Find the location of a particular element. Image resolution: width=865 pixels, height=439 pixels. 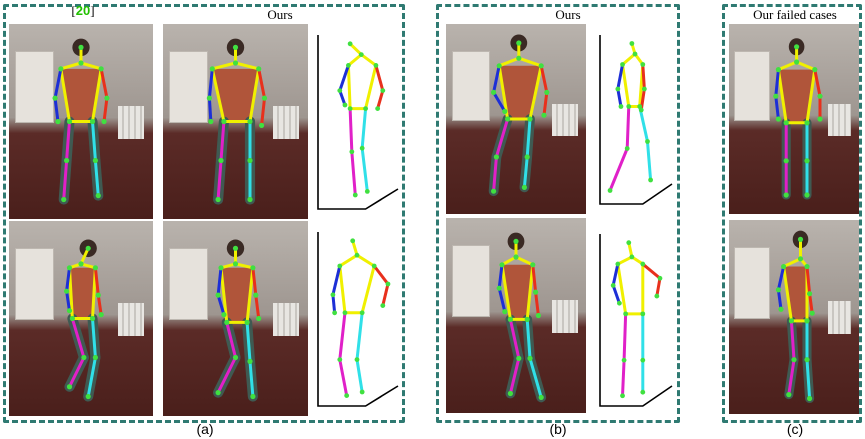

panel-a-ours-photo-bottom is located at coordinates (235, 318).